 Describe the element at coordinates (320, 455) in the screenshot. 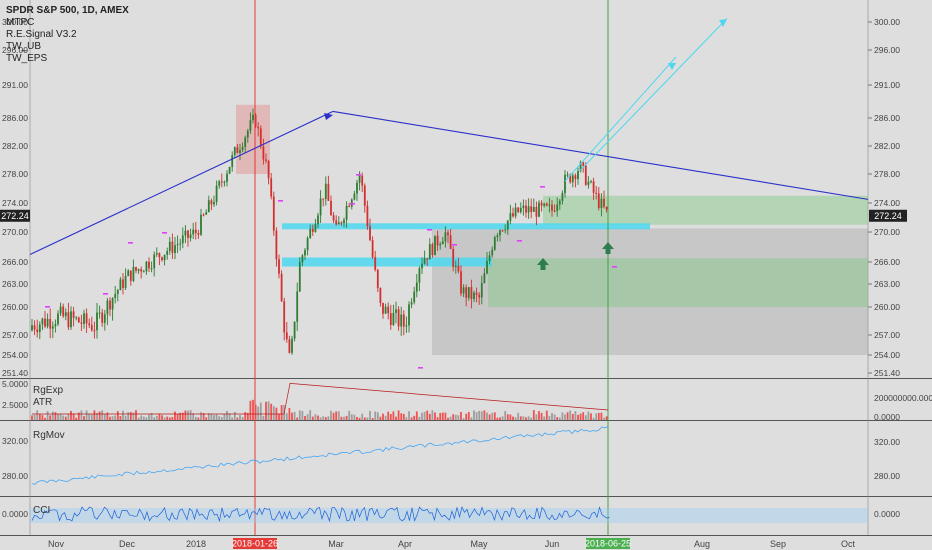

I see `rgmov-line` at that location.